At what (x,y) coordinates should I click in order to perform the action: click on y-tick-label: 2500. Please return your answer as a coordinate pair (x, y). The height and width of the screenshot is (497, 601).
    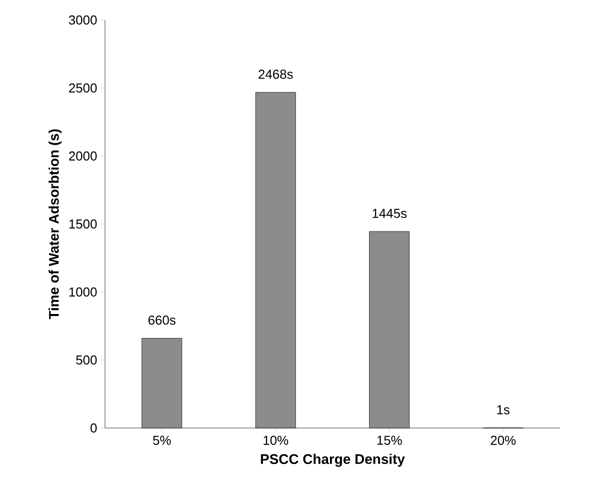
    Looking at the image, I should click on (83, 88).